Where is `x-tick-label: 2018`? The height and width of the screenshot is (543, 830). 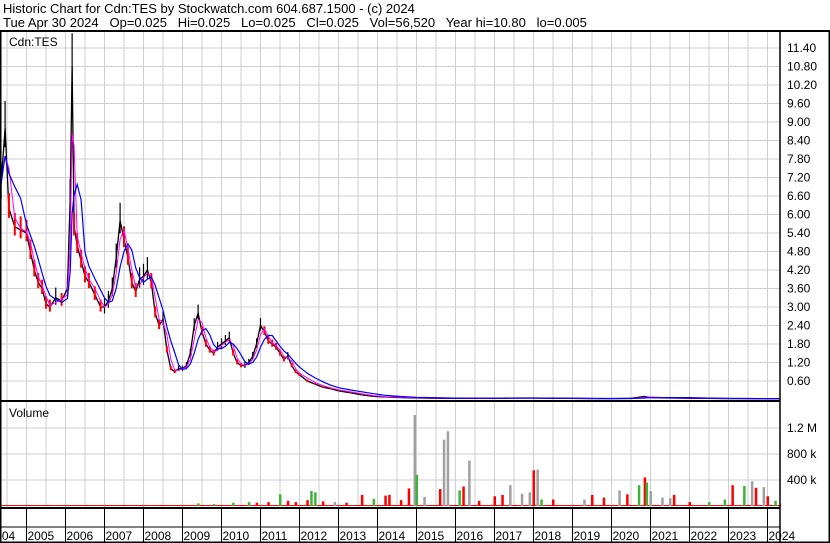 x-tick-label: 2018 is located at coordinates (548, 536).